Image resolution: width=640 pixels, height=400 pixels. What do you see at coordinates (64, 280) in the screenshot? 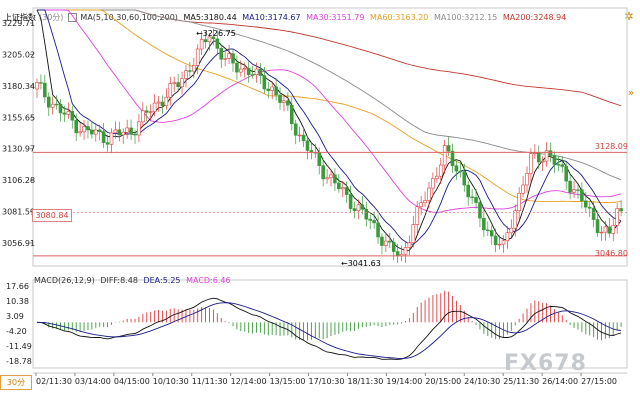
I see `macd-name: MACD(26,12,9)` at bounding box center [64, 280].